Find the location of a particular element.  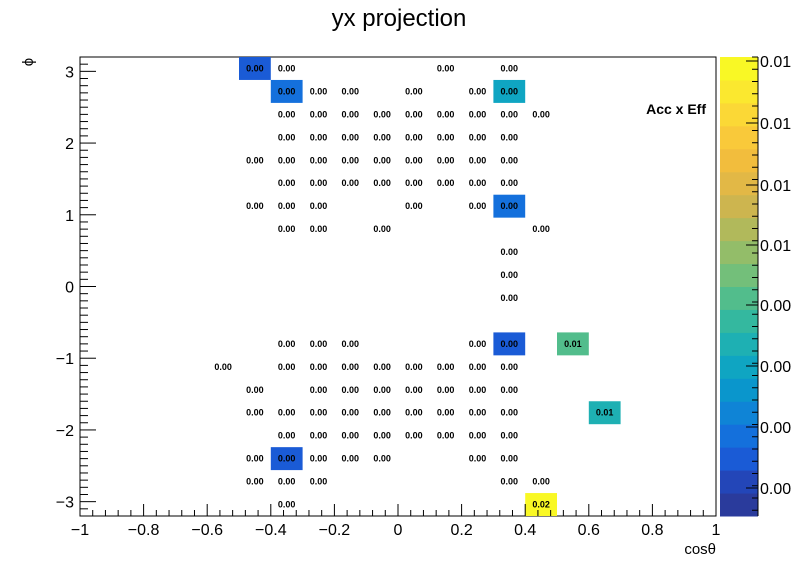

x-tick-label: 1 is located at coordinates (716, 530).